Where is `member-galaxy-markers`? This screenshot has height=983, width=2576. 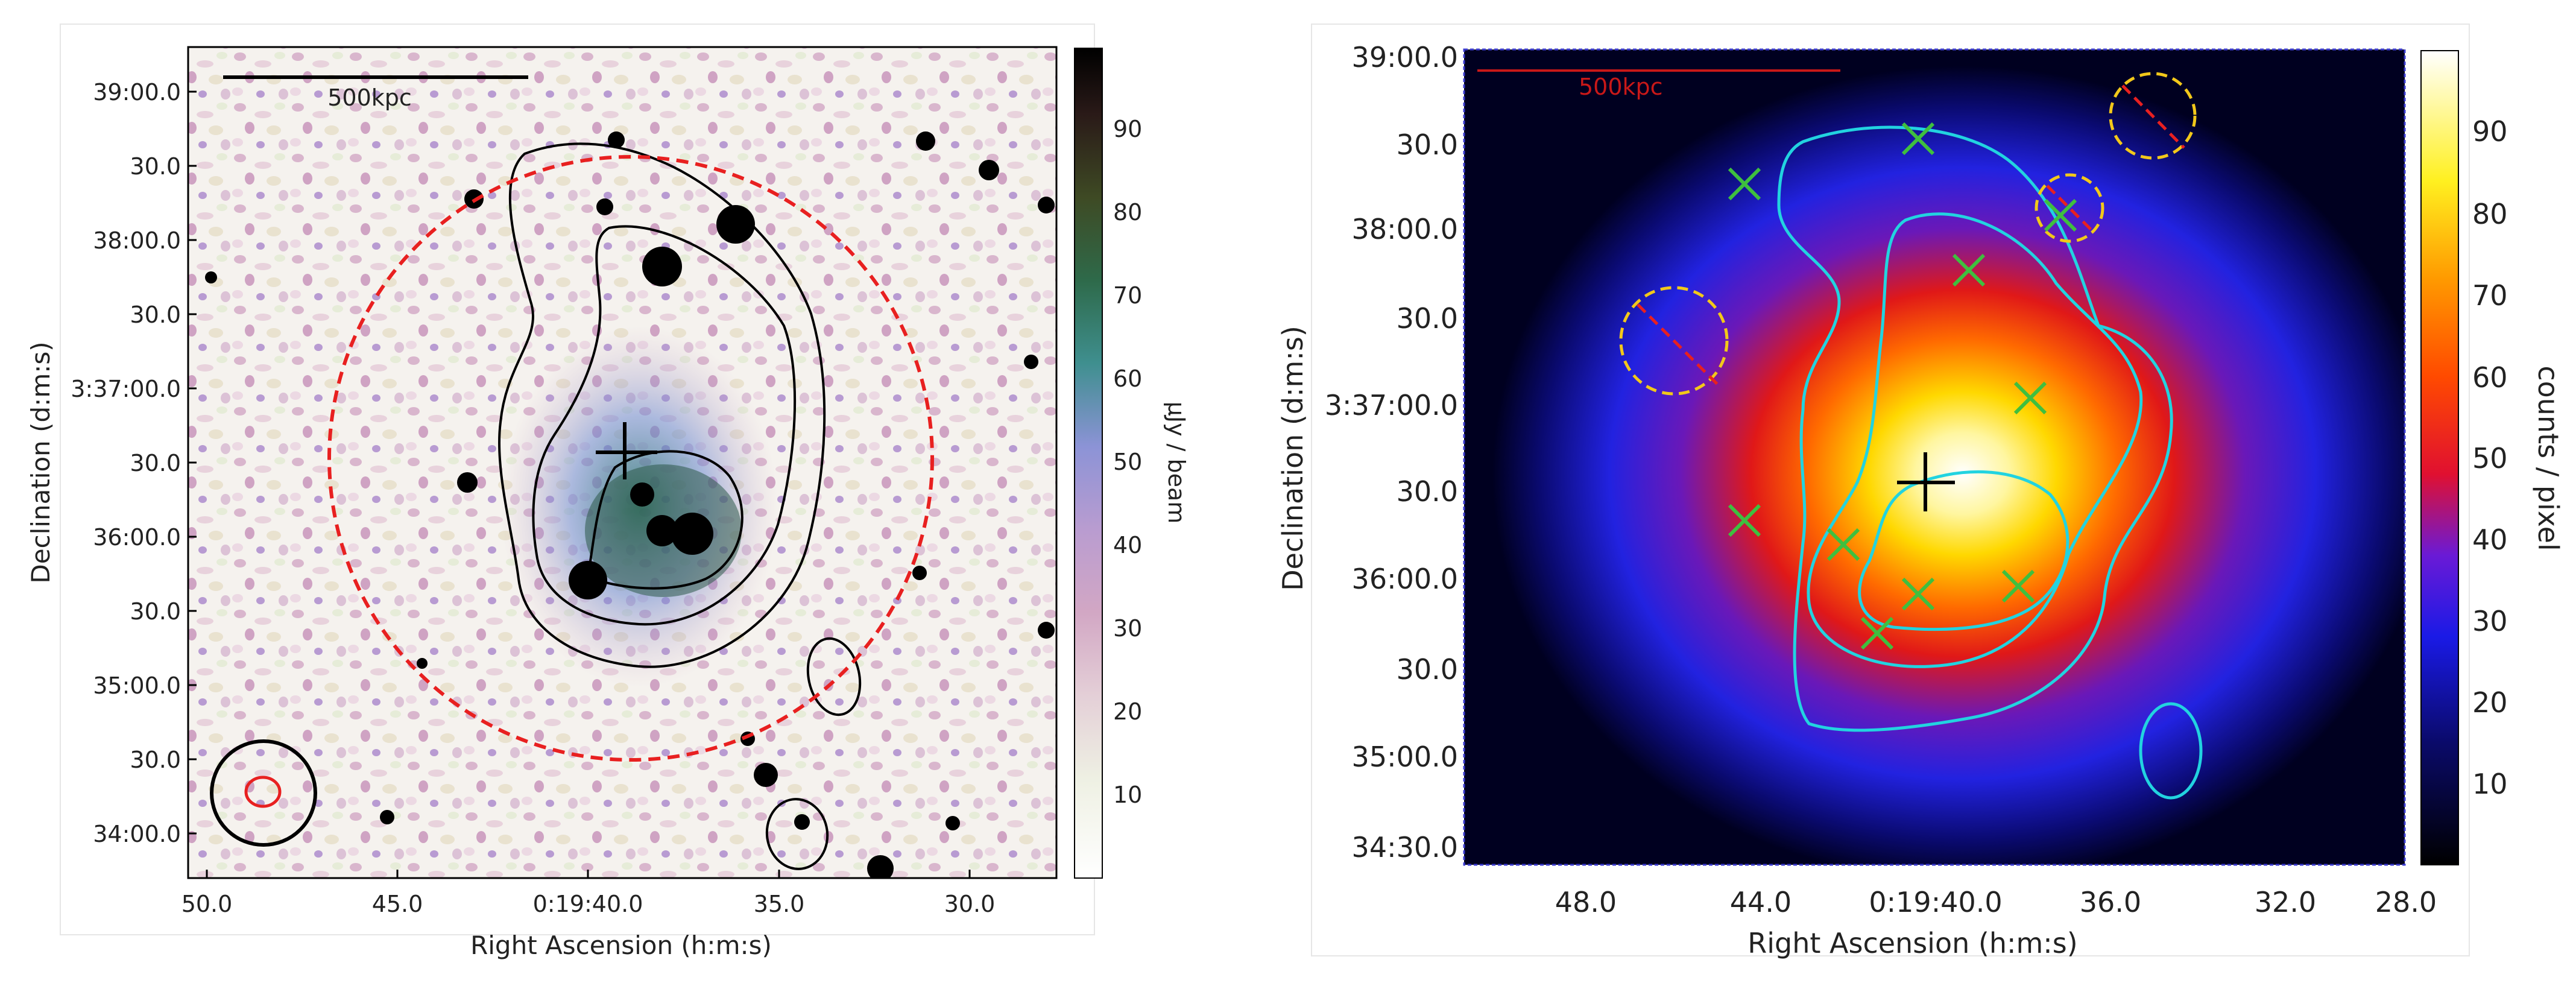
member-galaxy-markers is located at coordinates (1903, 386).